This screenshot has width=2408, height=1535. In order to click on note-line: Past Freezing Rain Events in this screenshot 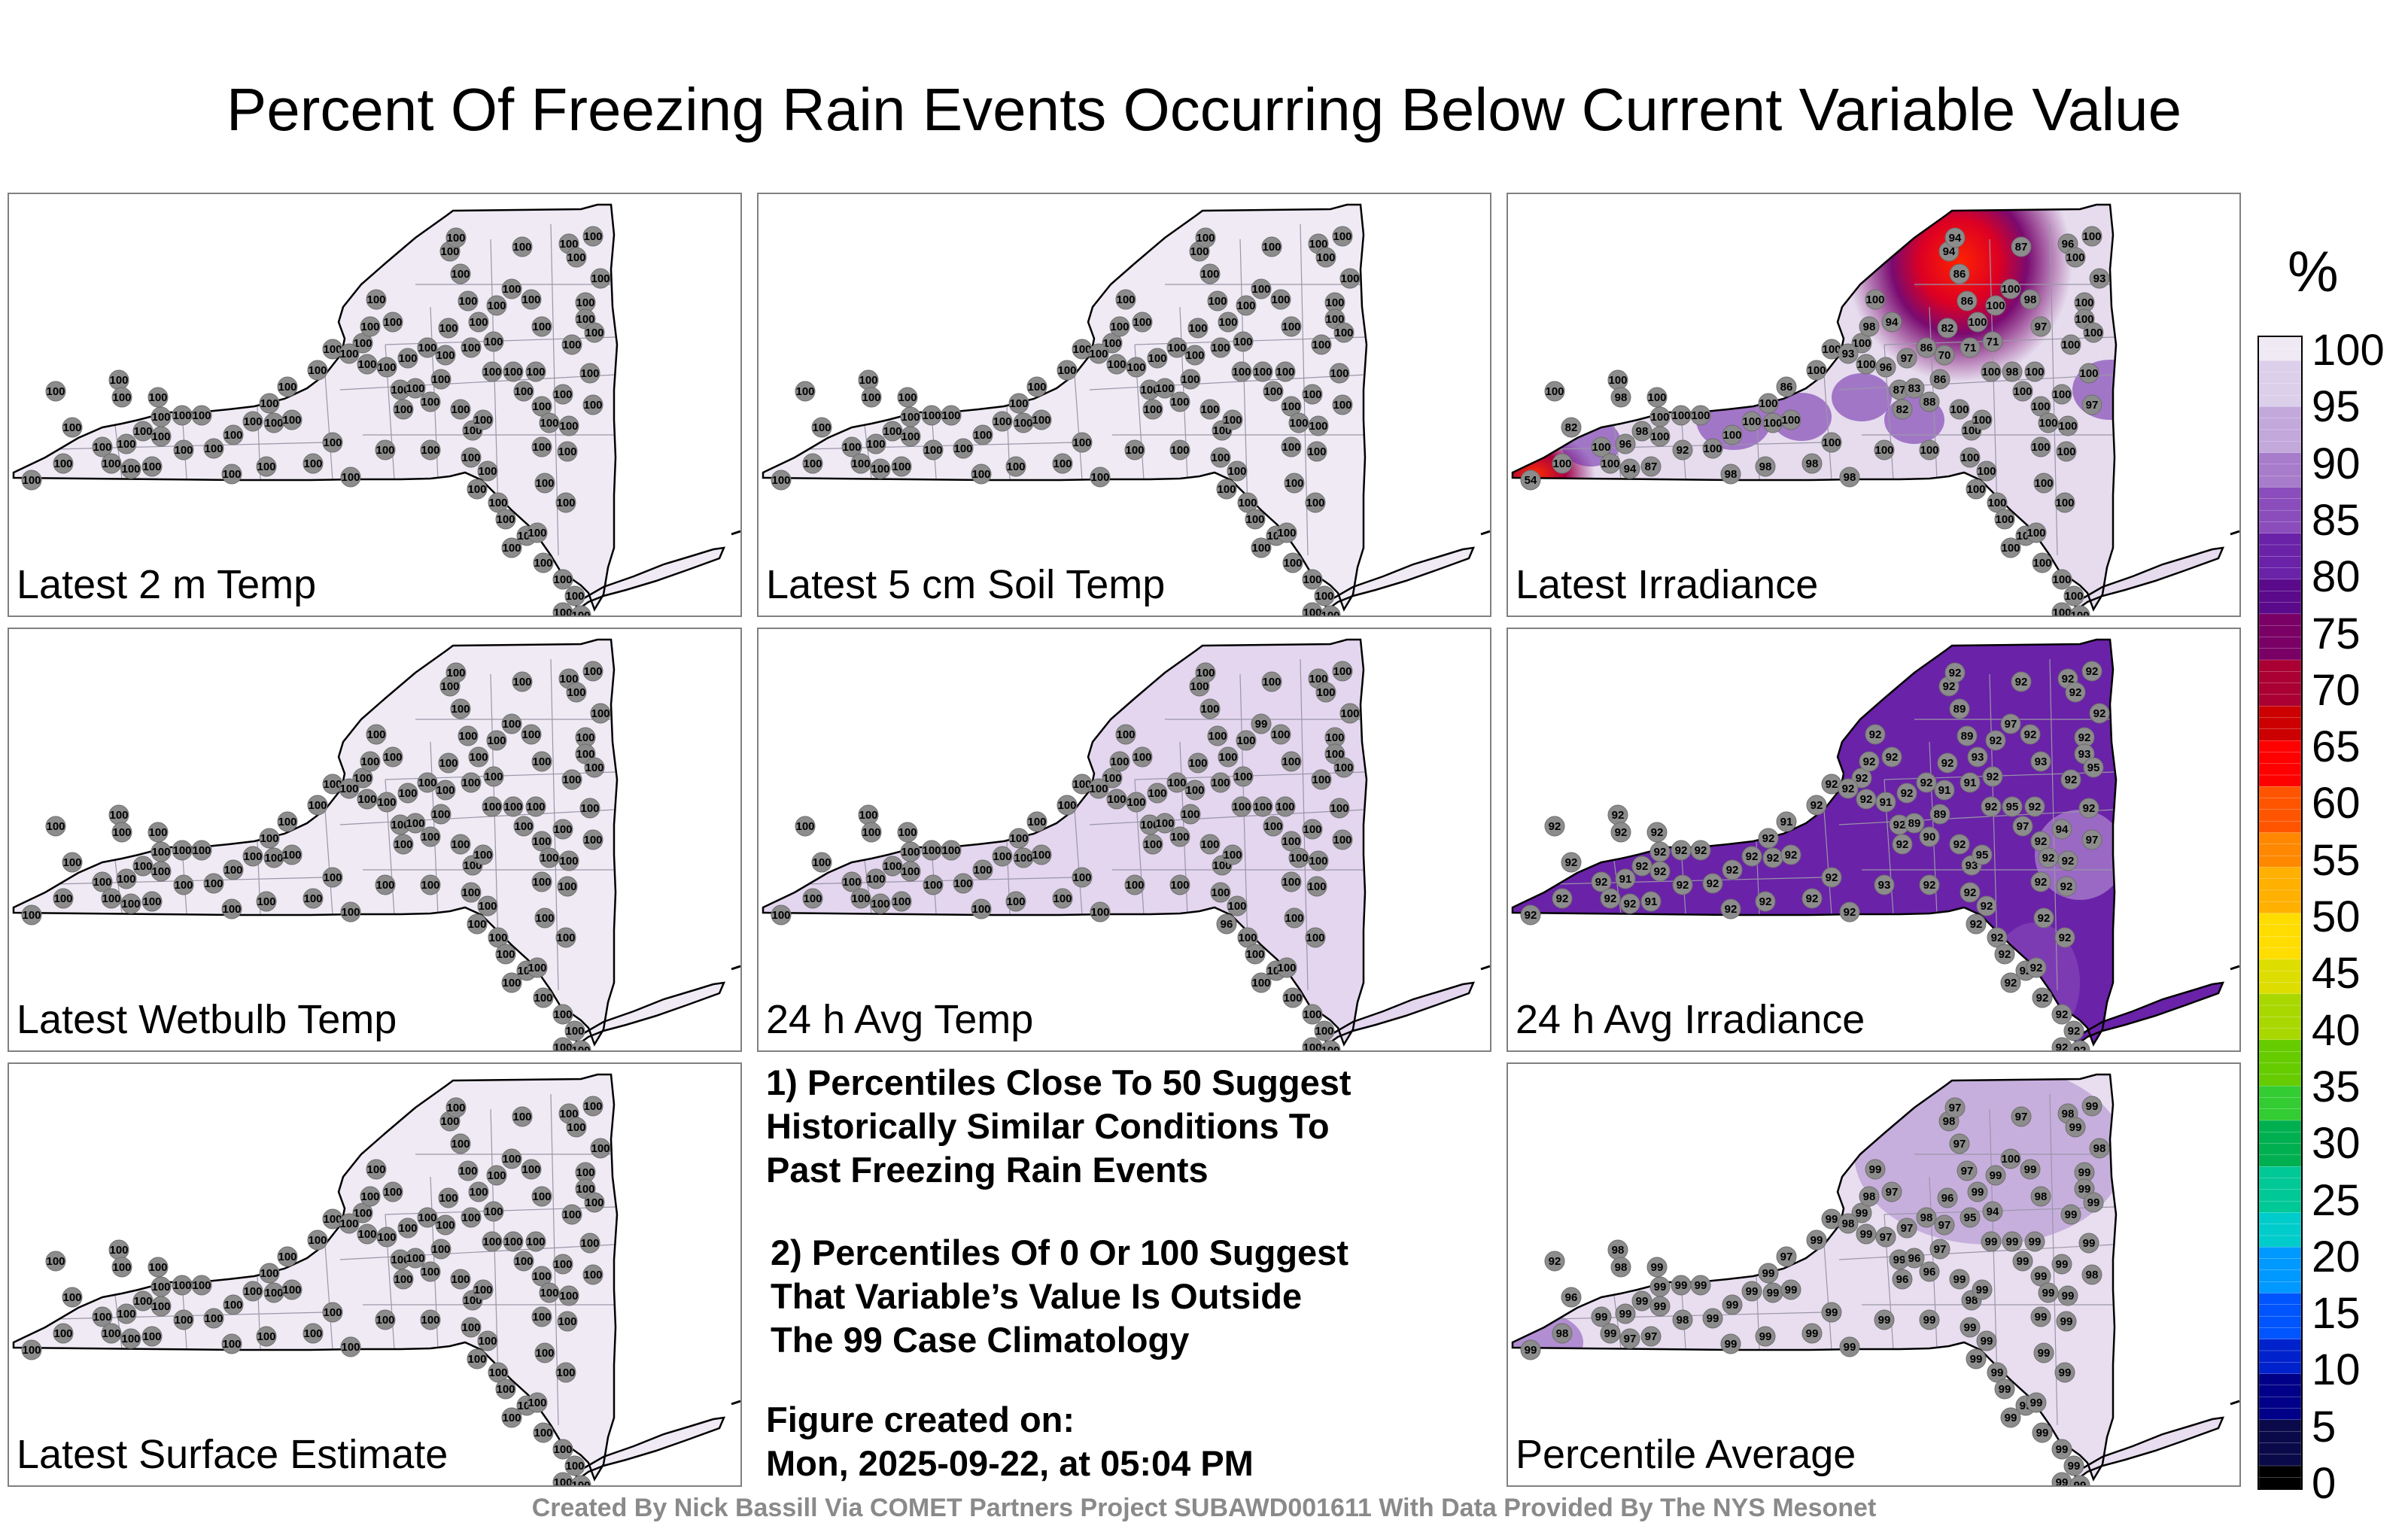, I will do `click(987, 1170)`.